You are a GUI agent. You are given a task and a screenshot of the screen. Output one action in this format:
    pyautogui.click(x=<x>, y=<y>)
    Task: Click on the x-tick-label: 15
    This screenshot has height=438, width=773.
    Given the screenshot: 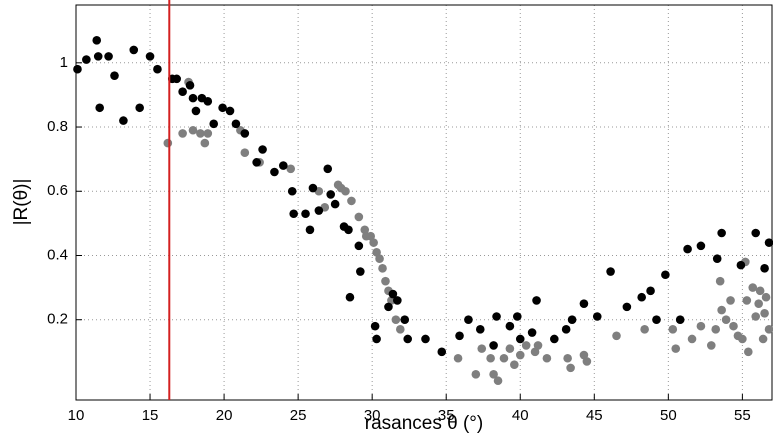 What is the action you would take?
    pyautogui.click(x=150, y=415)
    